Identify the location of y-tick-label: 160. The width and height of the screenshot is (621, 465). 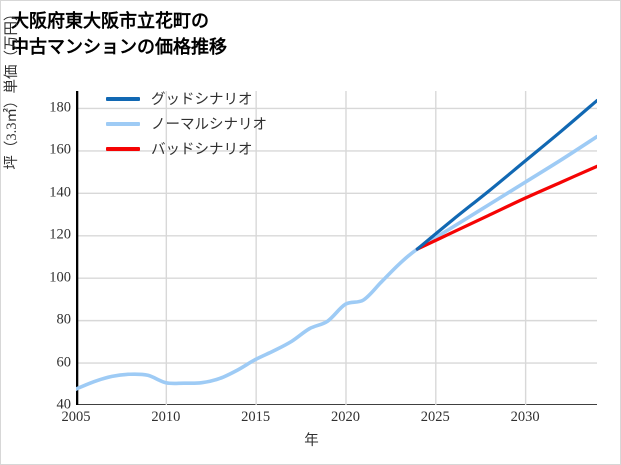
(60, 149).